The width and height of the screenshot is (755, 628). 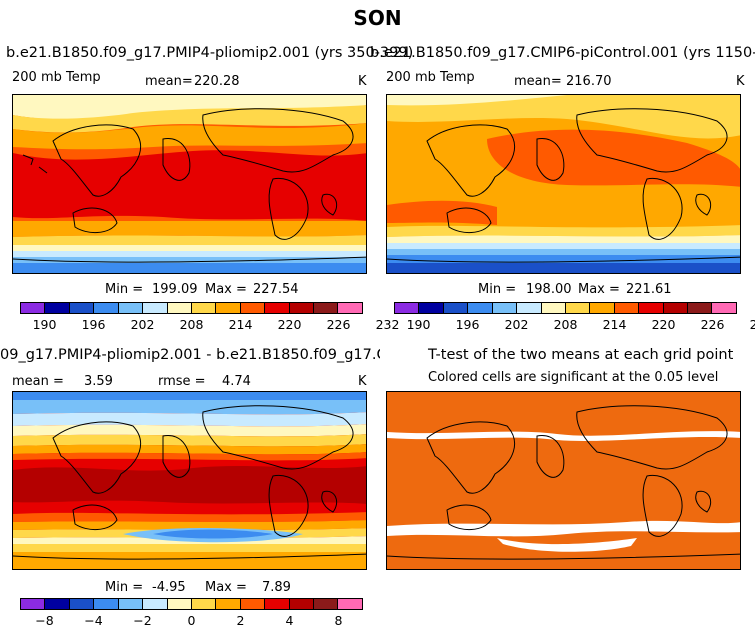 What do you see at coordinates (563, 480) in the screenshot?
I see `panel4-map` at bounding box center [563, 480].